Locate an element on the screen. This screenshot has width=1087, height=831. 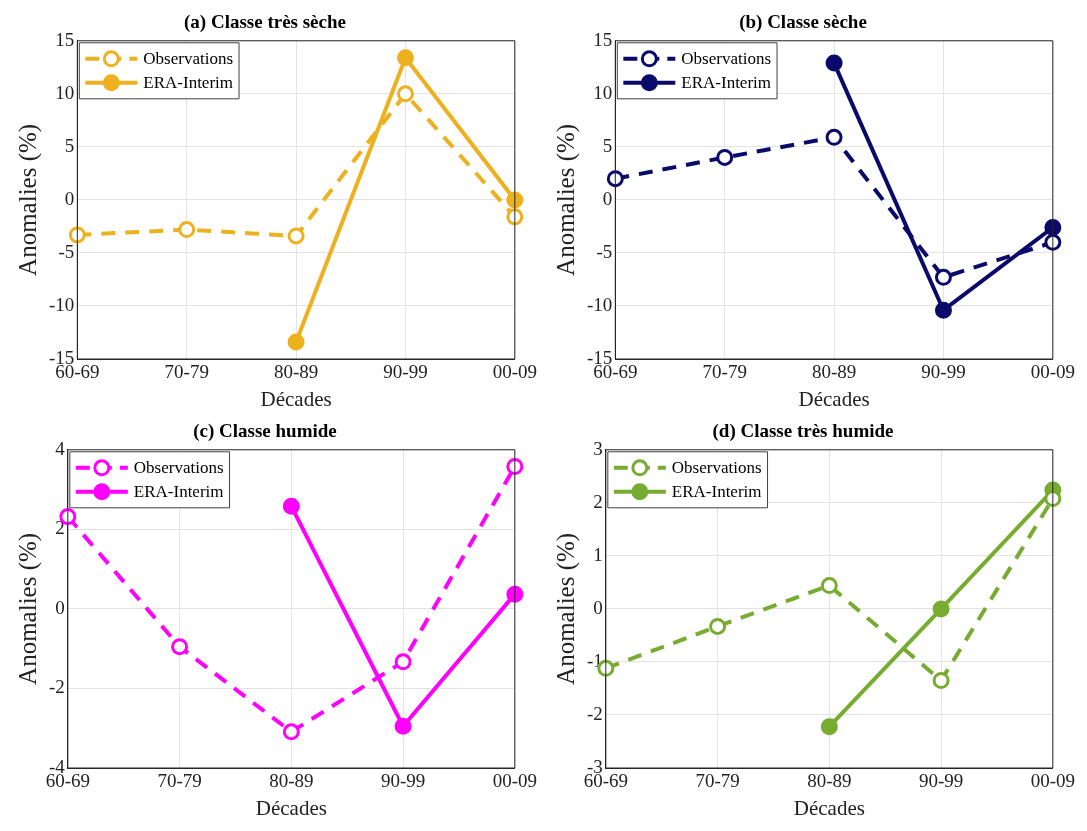
y-tick-label: 1 is located at coordinates (598, 554).